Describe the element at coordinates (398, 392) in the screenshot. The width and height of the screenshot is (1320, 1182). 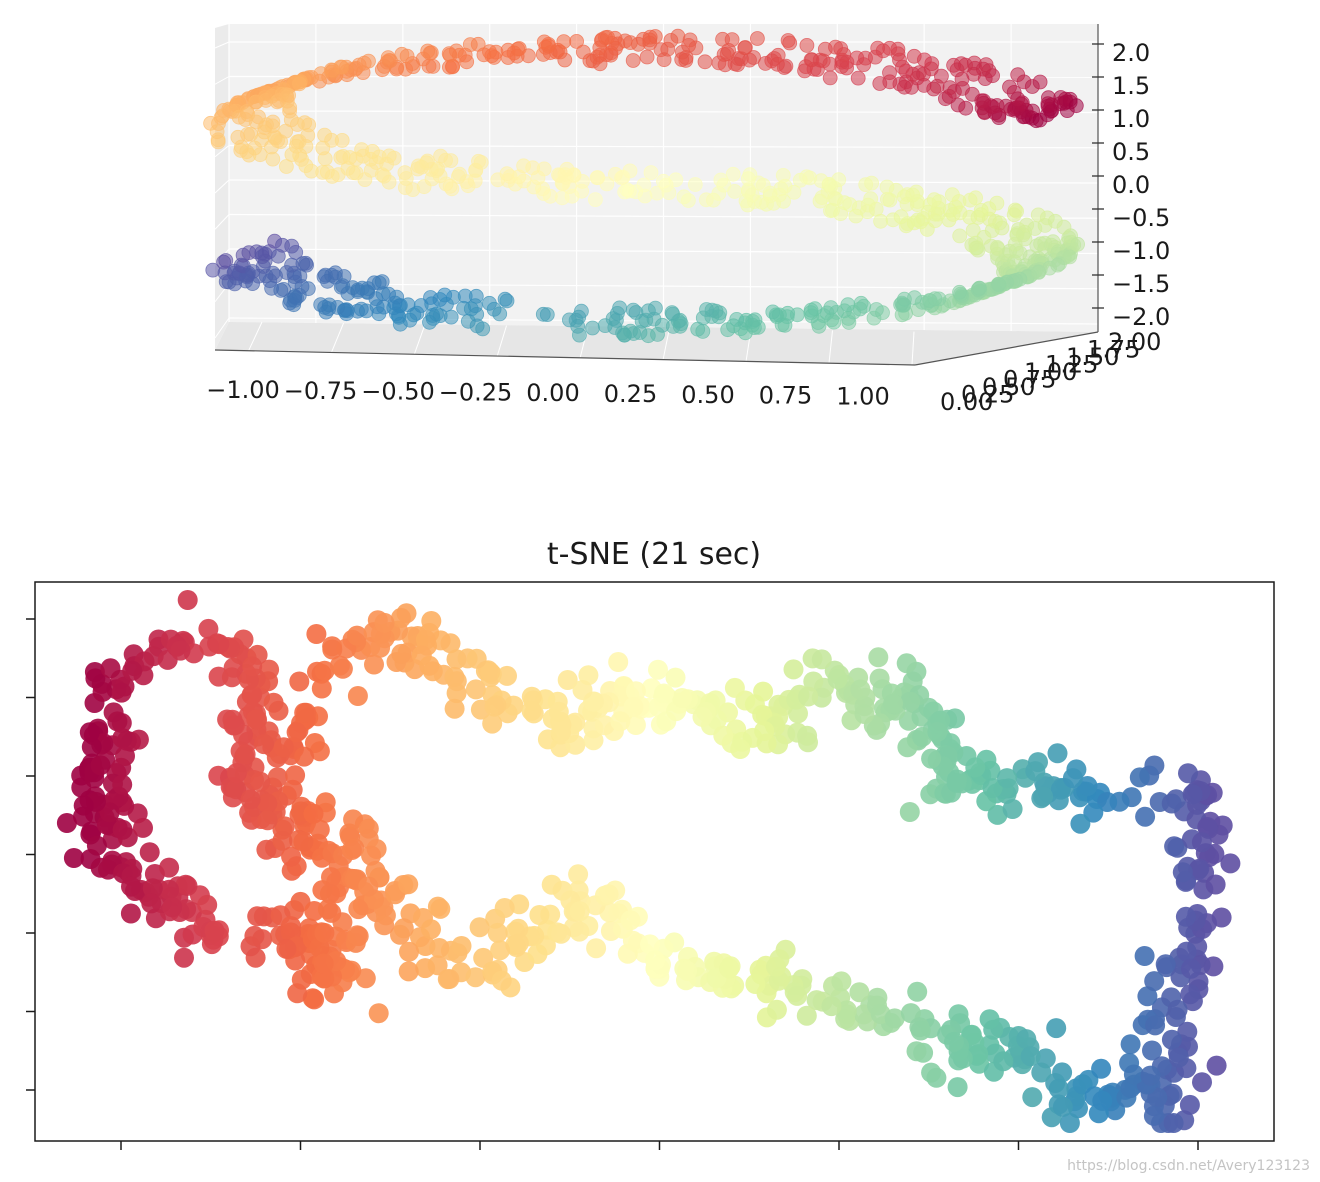
I see `x-tick-label: −0.50` at that location.